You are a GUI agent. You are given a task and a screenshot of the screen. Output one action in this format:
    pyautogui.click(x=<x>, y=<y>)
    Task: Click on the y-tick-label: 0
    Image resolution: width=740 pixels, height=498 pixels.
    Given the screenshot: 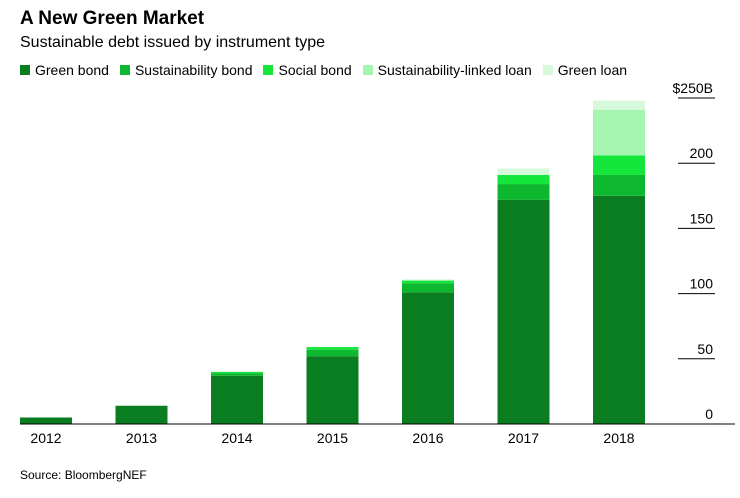 What is the action you would take?
    pyautogui.click(x=709, y=414)
    